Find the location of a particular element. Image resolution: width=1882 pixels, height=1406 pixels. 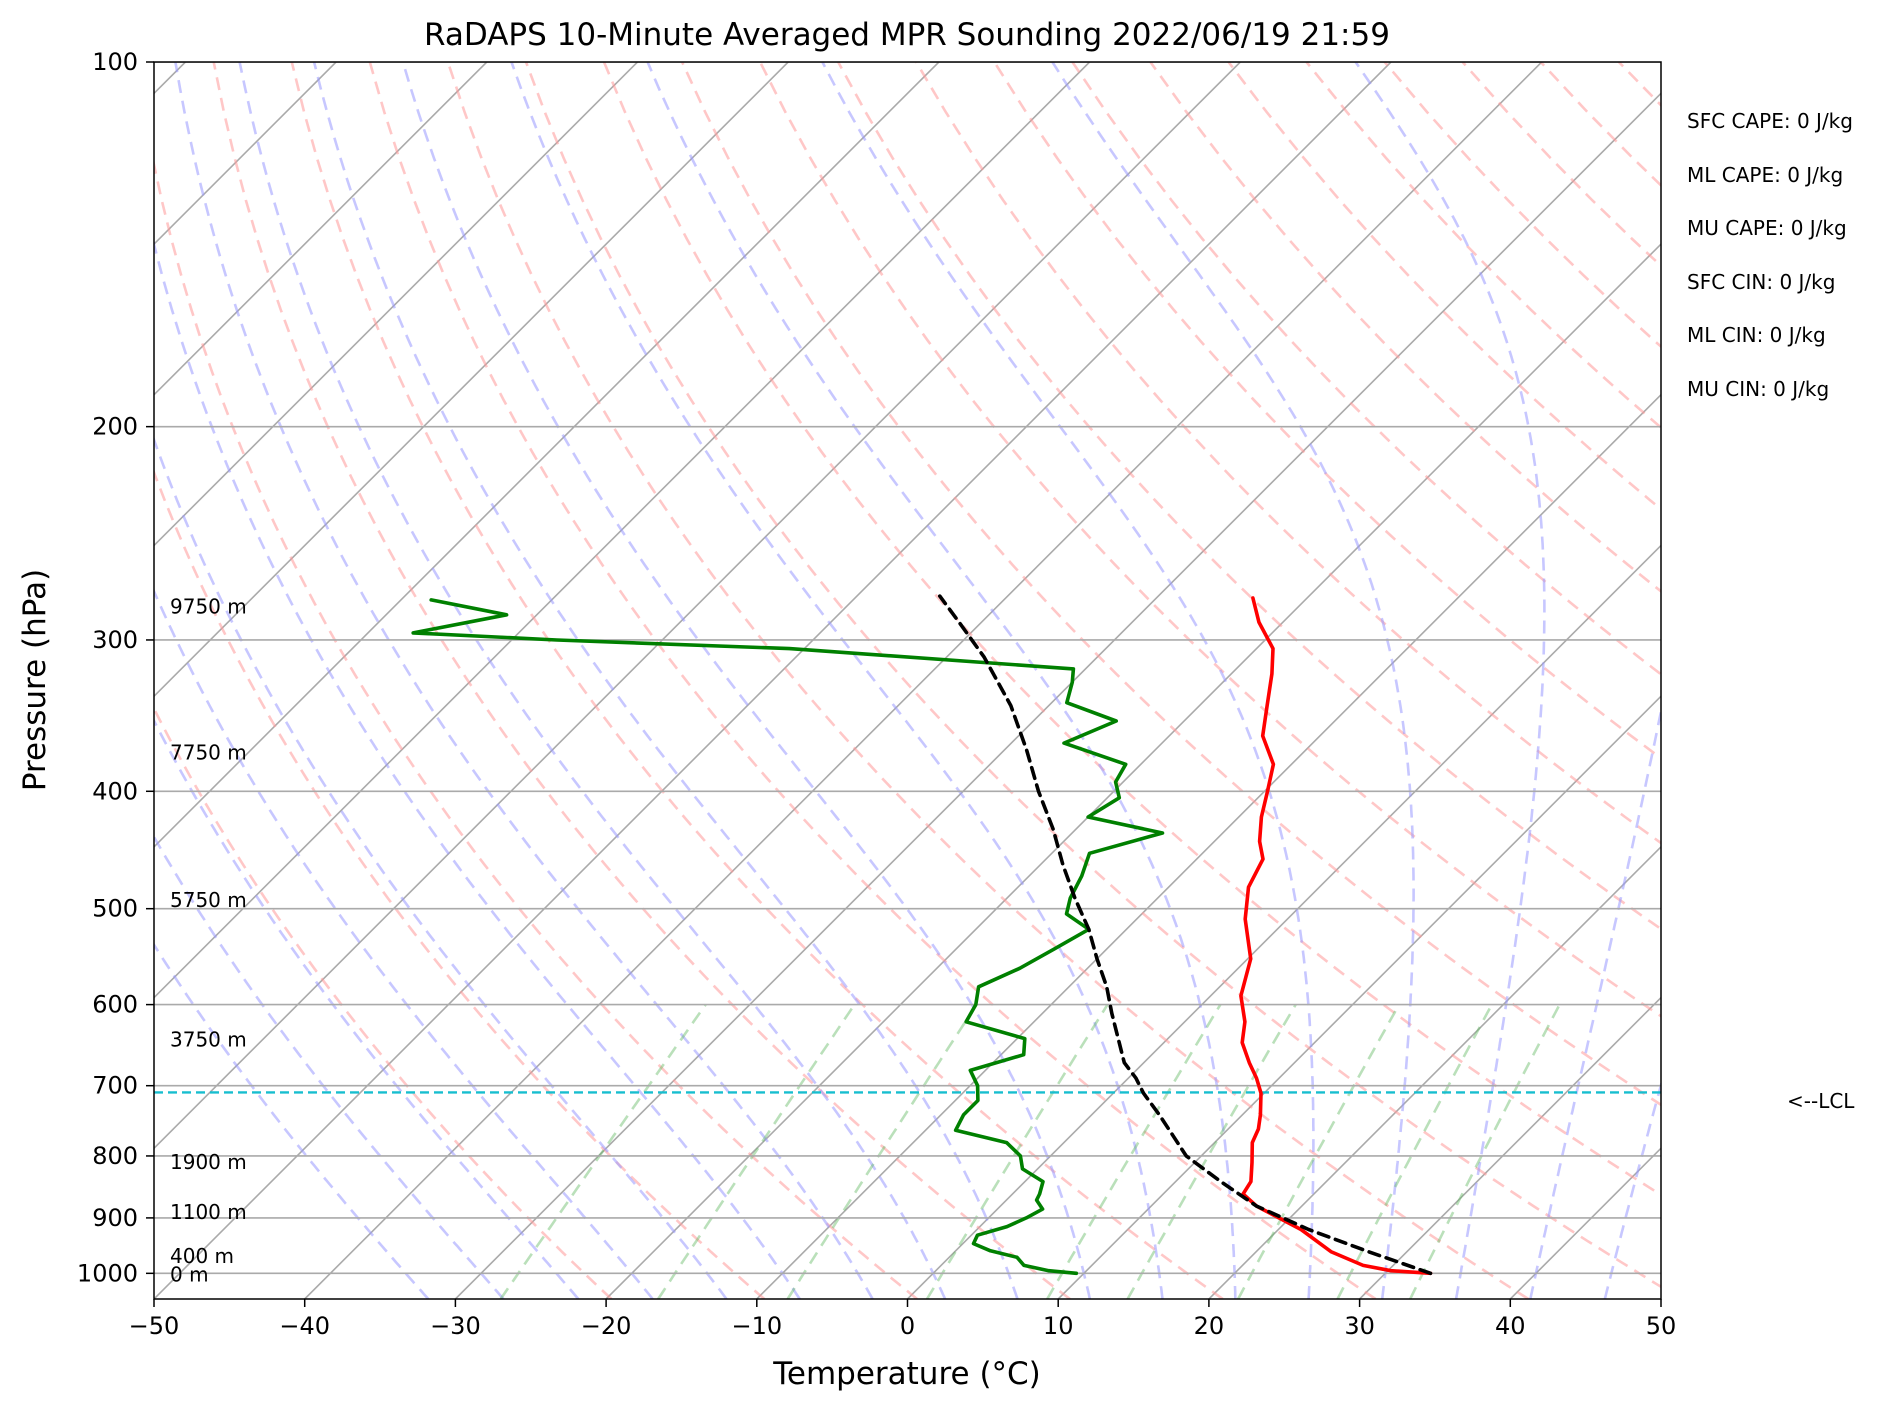

y-tick-label: 600 is located at coordinates (115, 1005).